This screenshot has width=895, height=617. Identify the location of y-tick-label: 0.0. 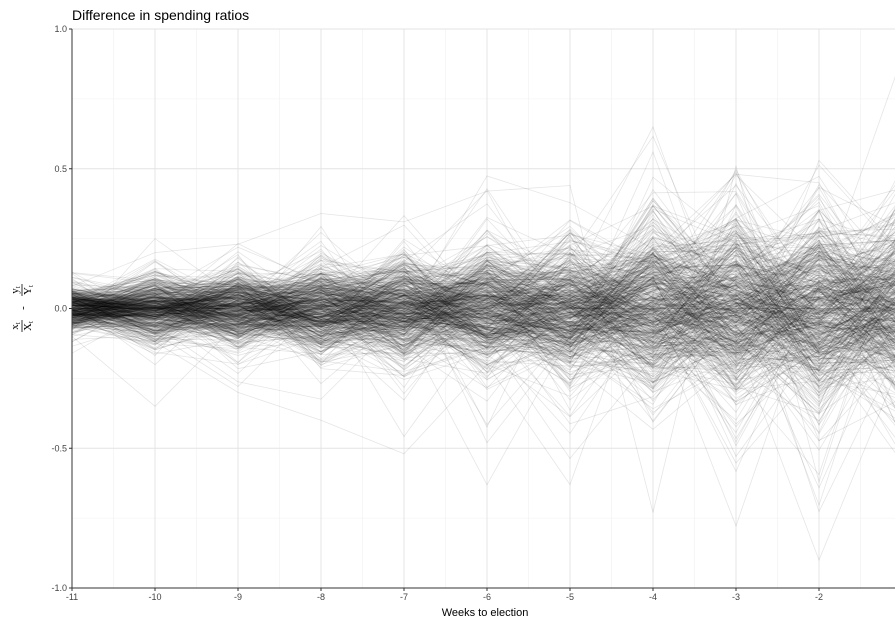
(60, 309).